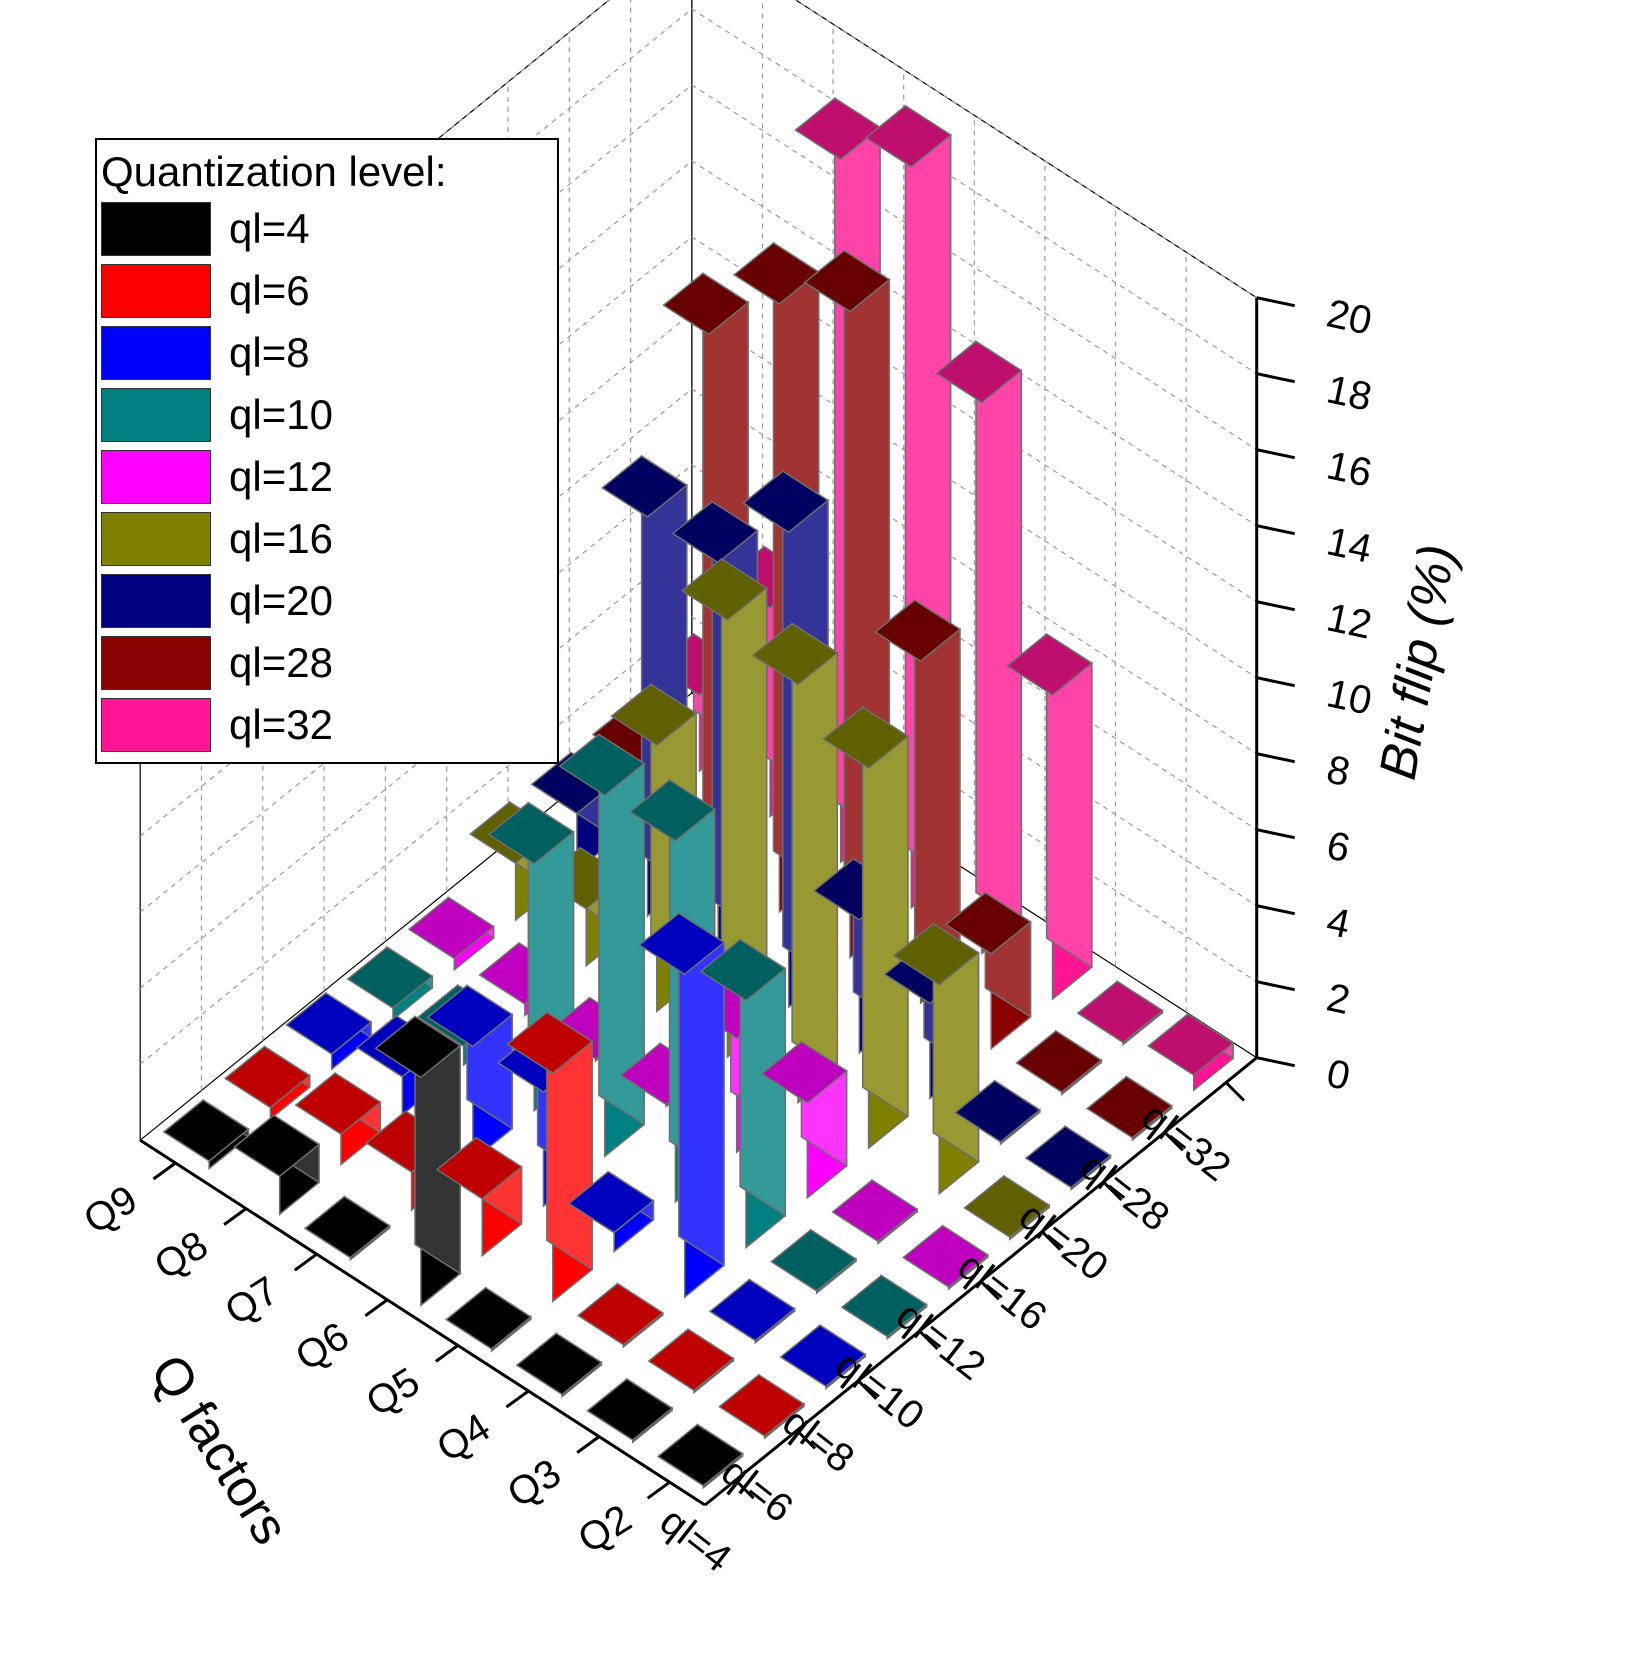 The image size is (1625, 1661). I want to click on z-tick-label: 0, so click(1338, 1075).